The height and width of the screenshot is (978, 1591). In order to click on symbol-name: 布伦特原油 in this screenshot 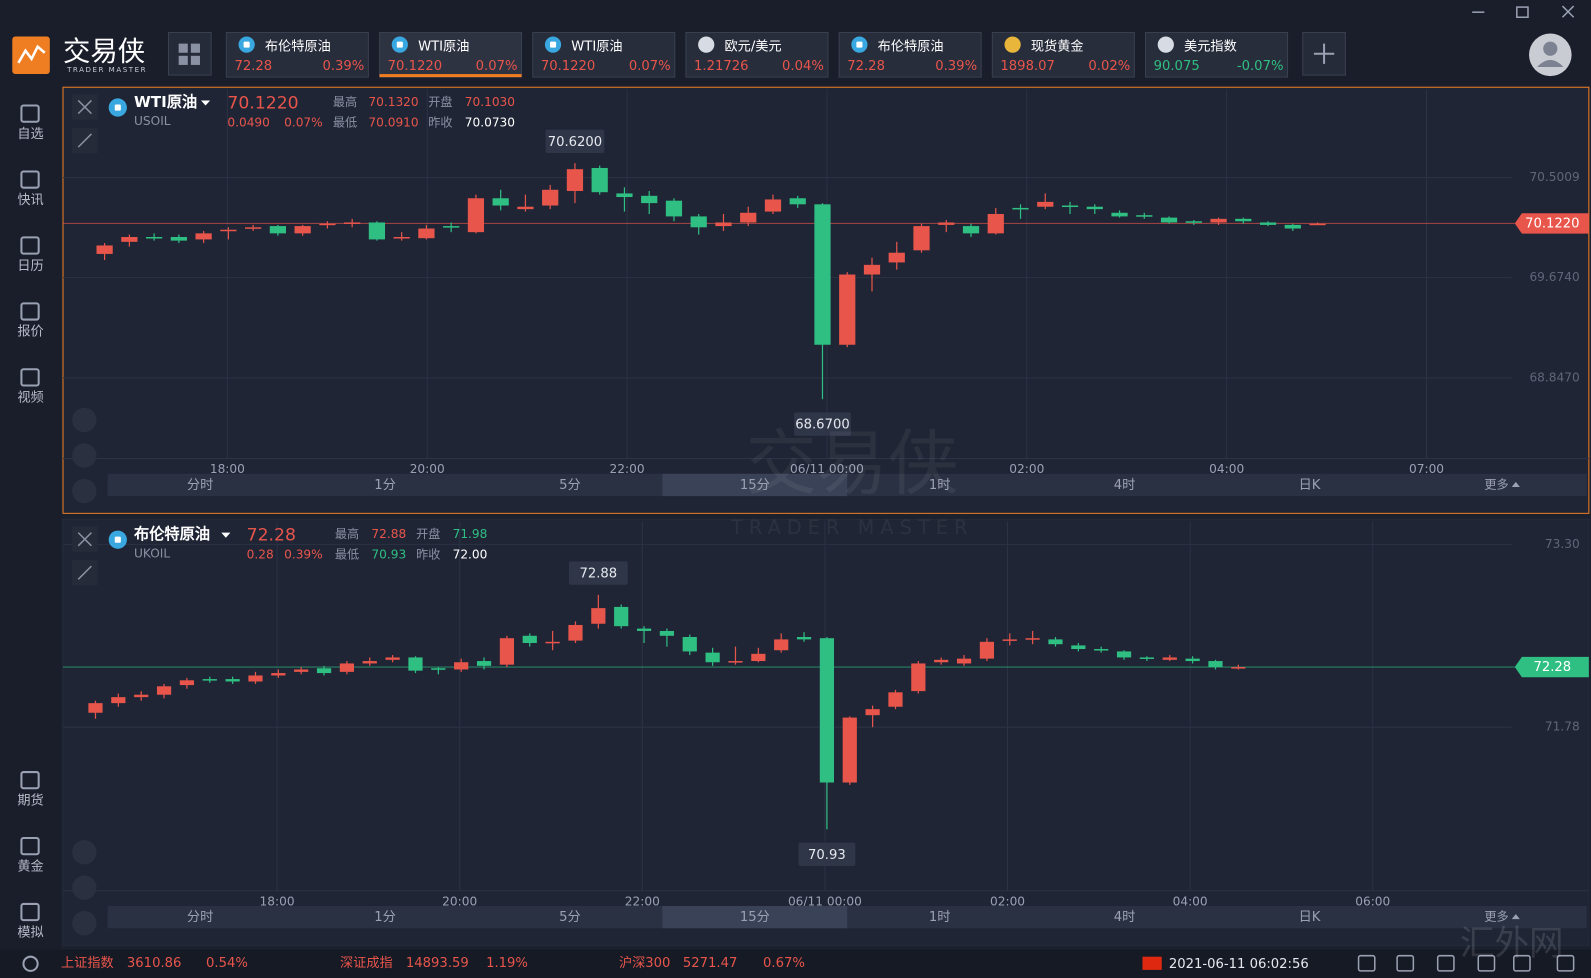, I will do `click(172, 534)`.